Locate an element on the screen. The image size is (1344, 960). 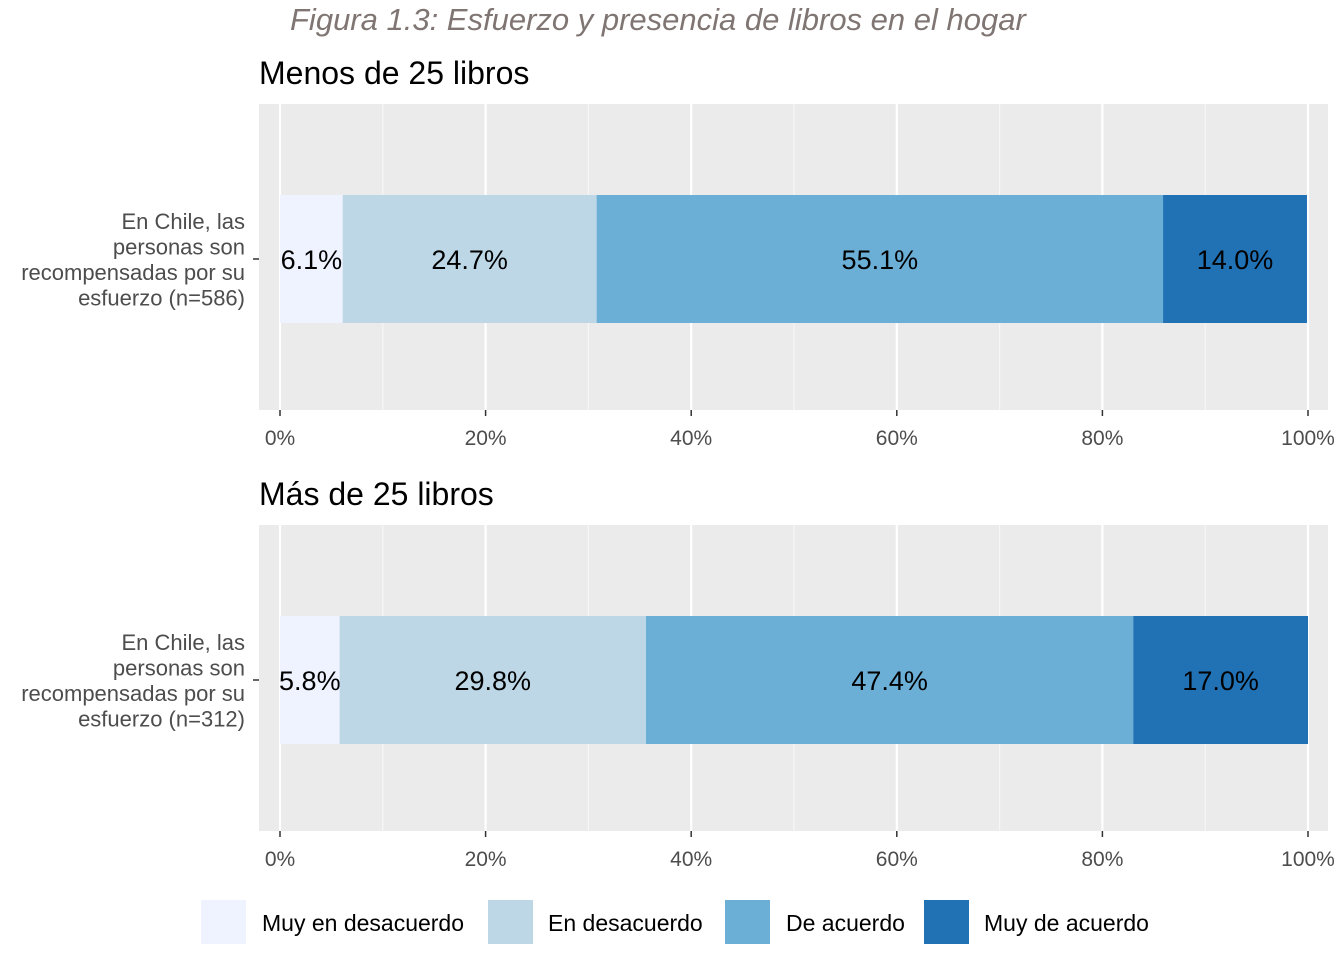
data-label: 29.8% is located at coordinates (493, 681).